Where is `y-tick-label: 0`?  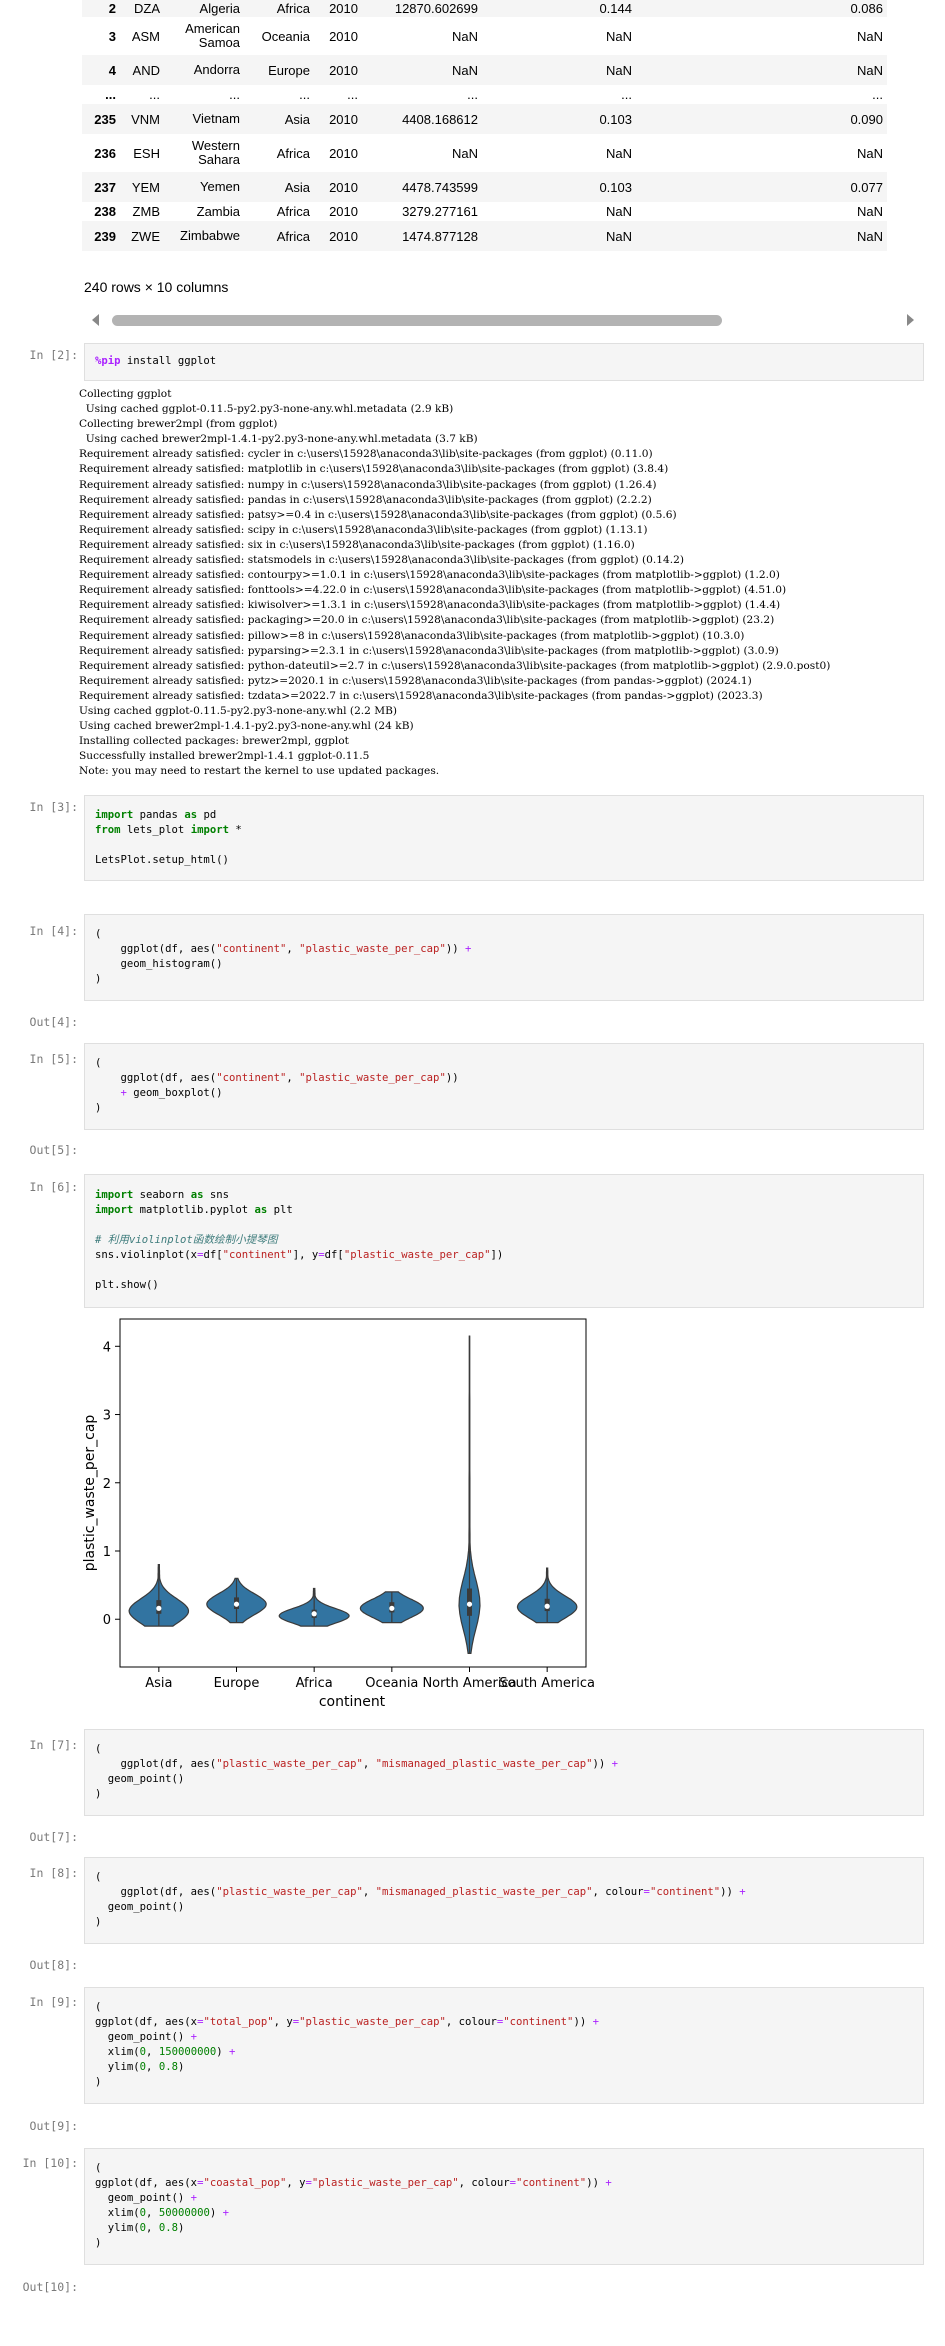 y-tick-label: 0 is located at coordinates (107, 1620).